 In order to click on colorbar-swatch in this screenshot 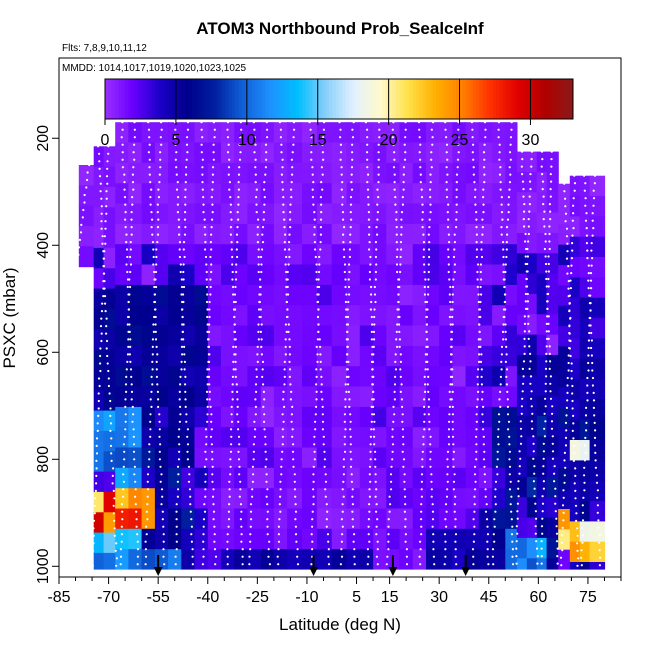, I will do `click(307, 99)`.